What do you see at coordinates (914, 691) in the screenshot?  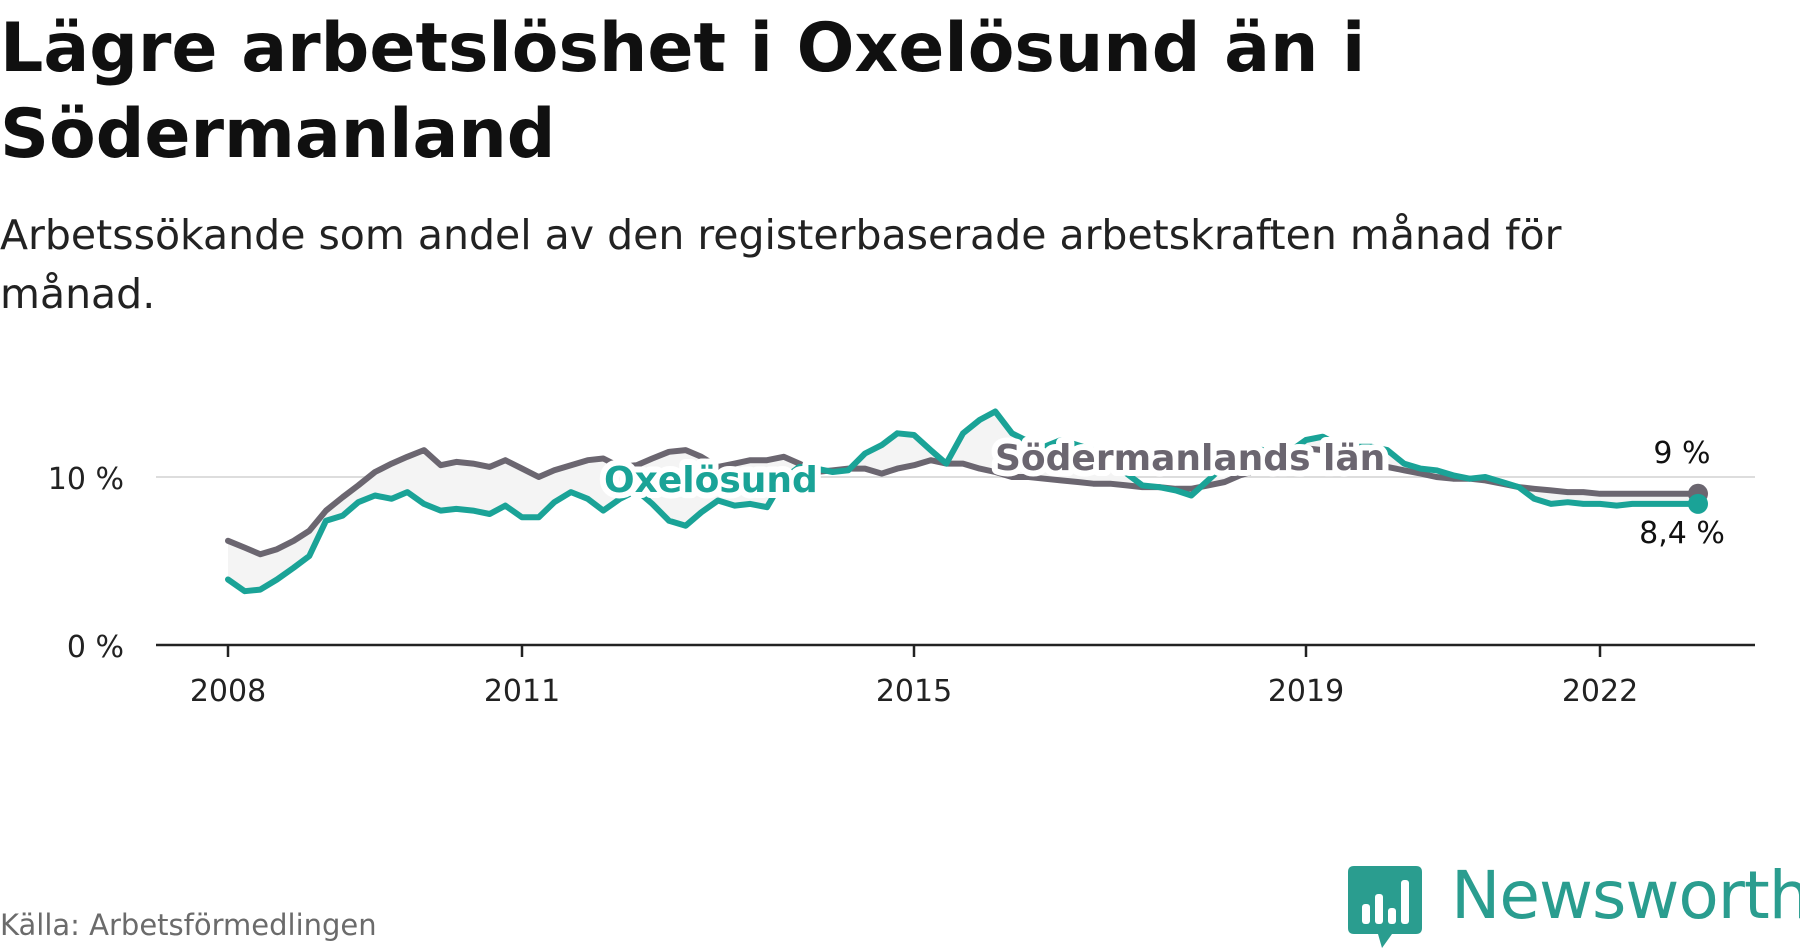 I see `x-tick-label-2: 2015` at bounding box center [914, 691].